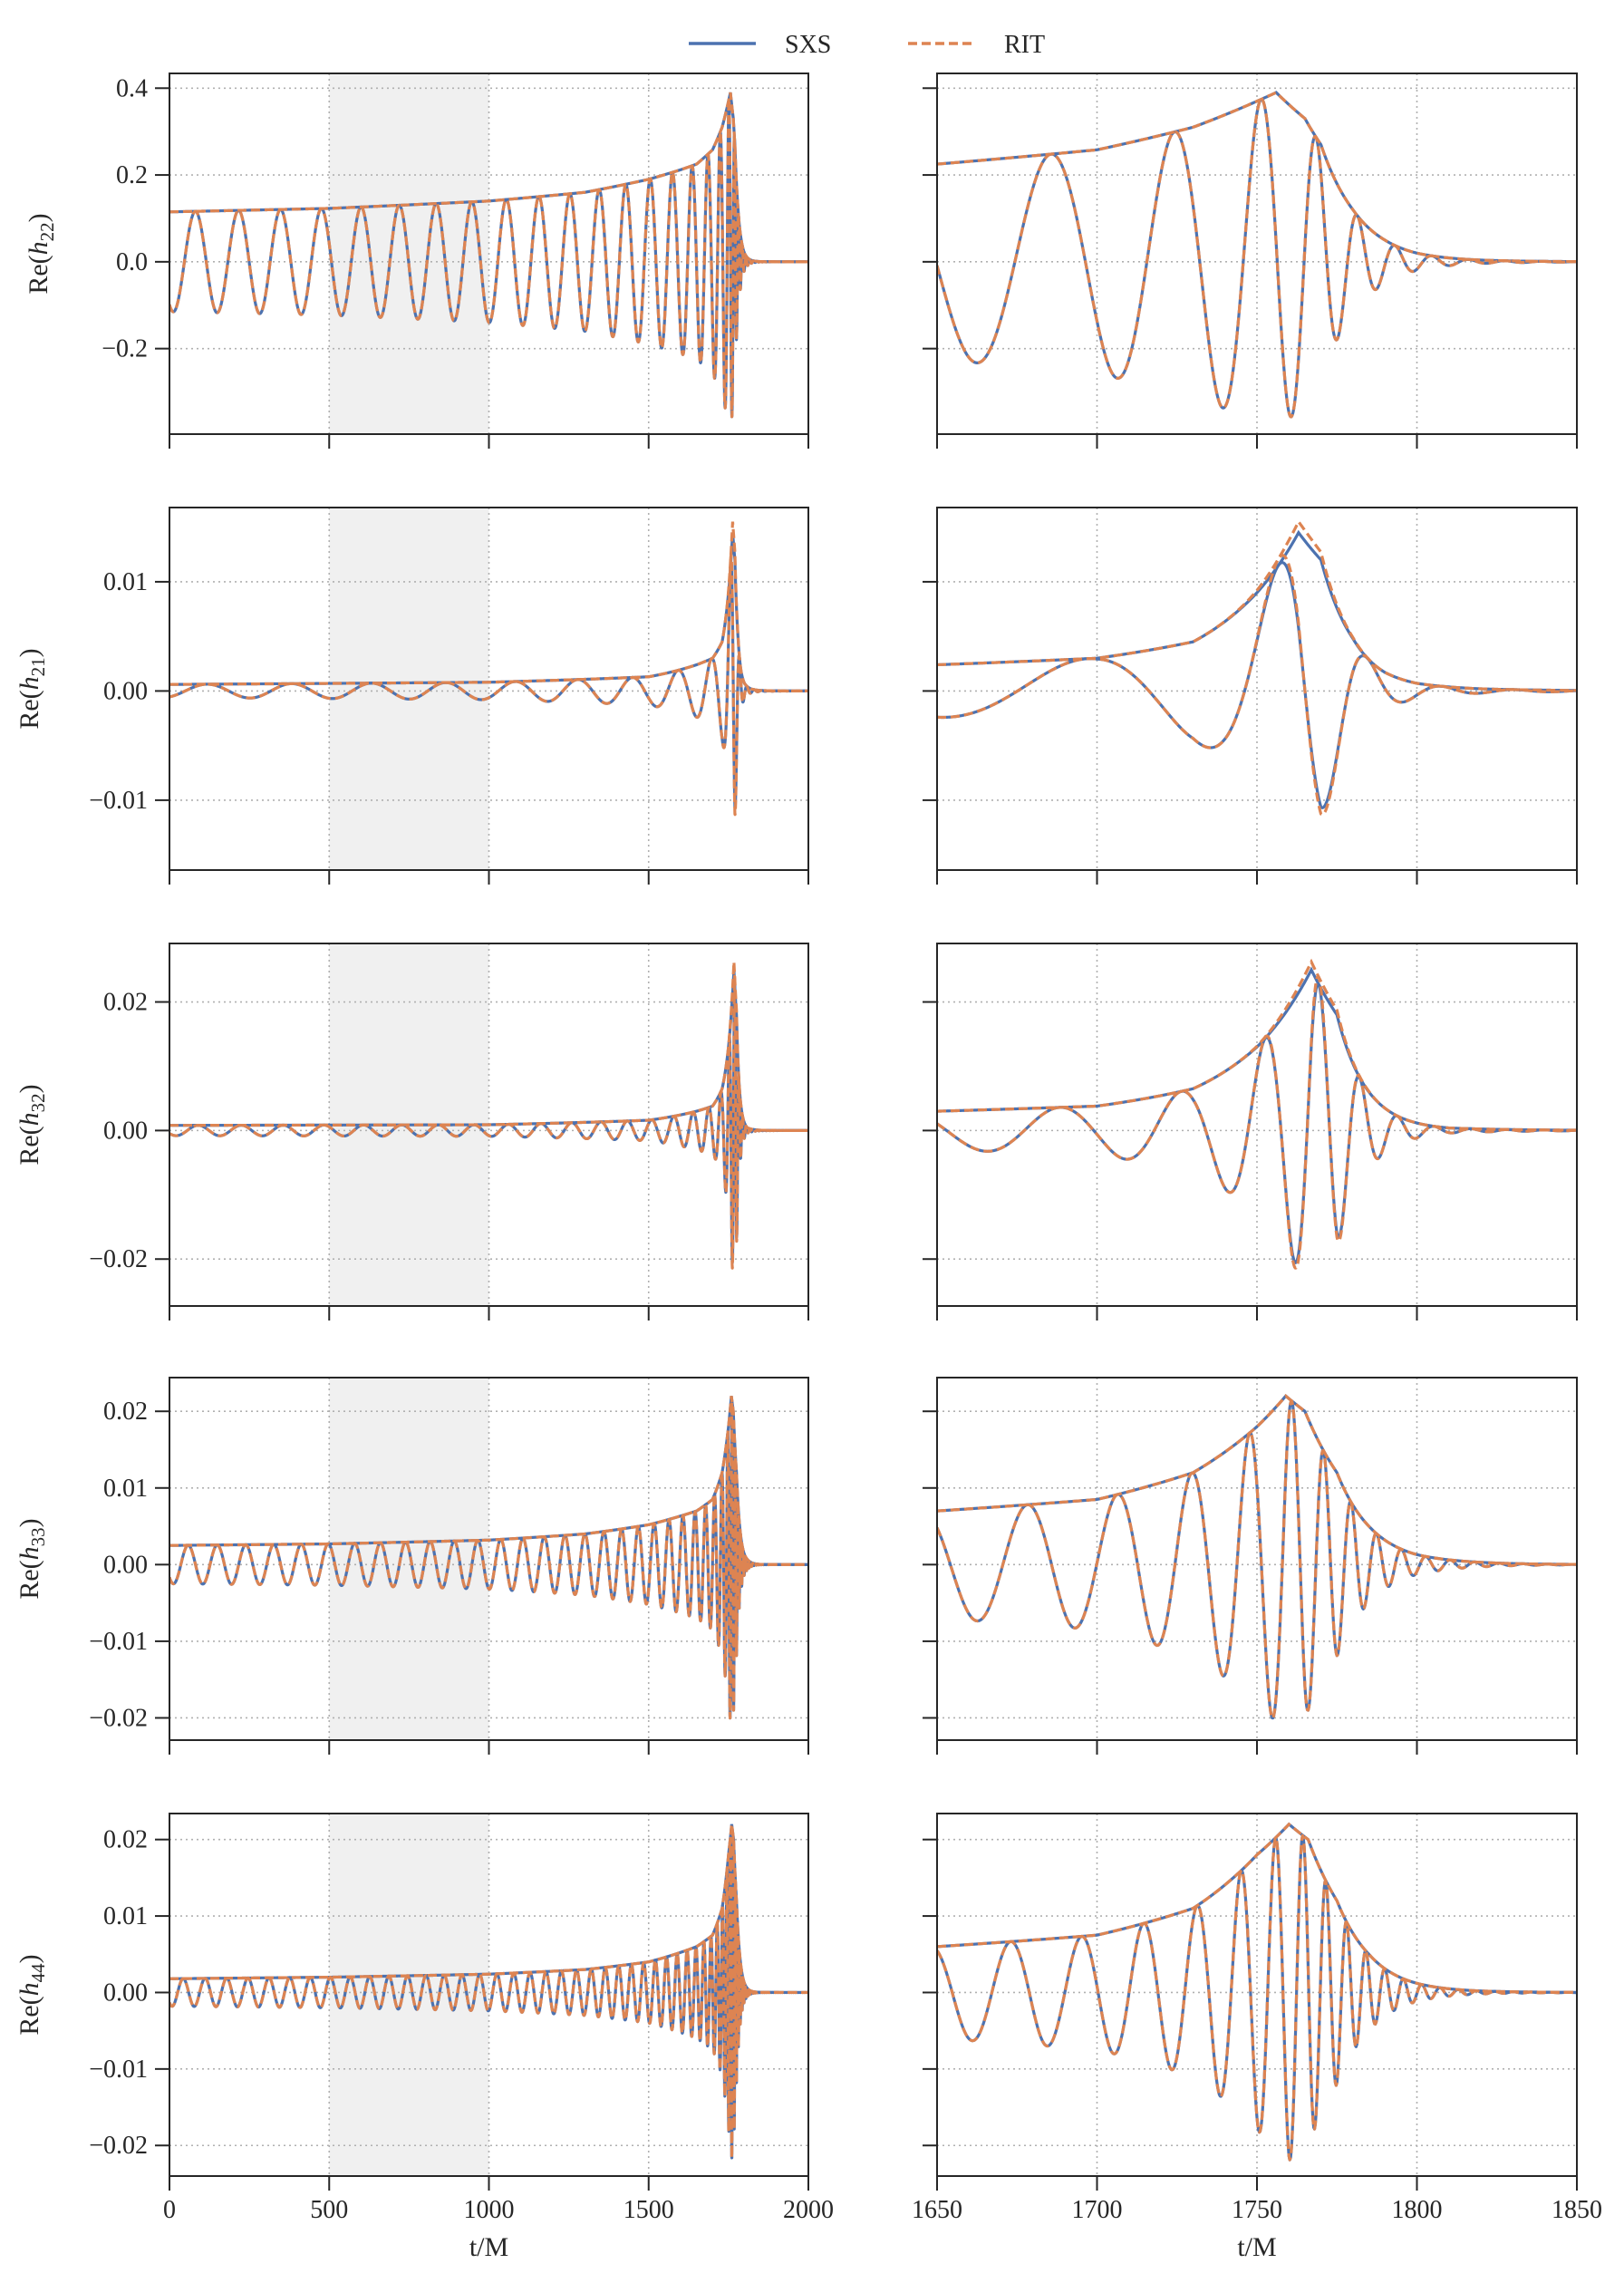  I want to click on panel-21-left: 0.01 0.00 −0.01 Re(h21), so click(411, 696).